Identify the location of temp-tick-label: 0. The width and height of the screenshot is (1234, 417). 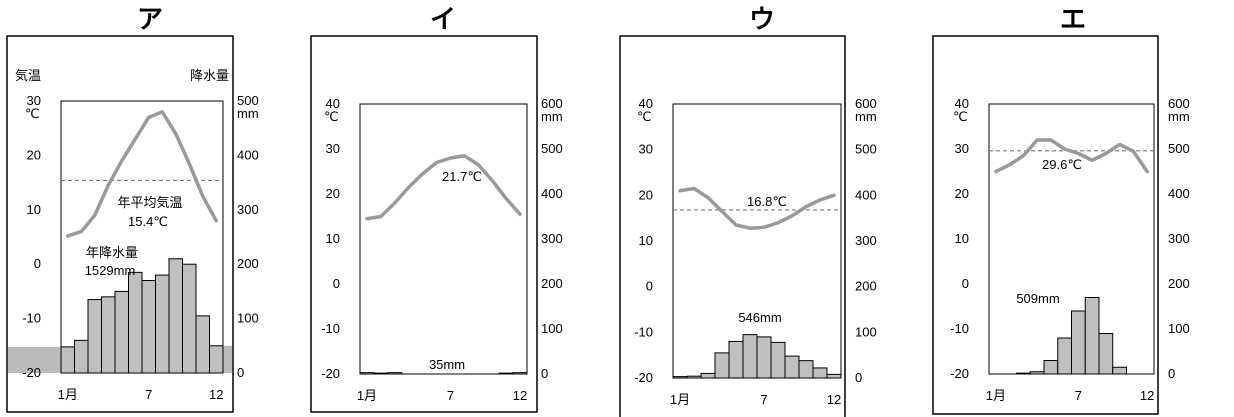
(336, 283).